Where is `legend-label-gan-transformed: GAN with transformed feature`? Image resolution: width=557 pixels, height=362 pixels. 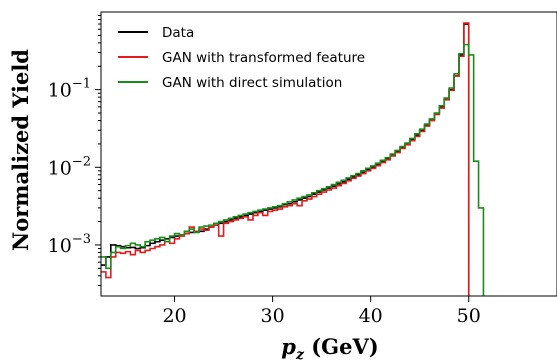
legend-label-gan-transformed: GAN with transformed feature is located at coordinates (263, 58).